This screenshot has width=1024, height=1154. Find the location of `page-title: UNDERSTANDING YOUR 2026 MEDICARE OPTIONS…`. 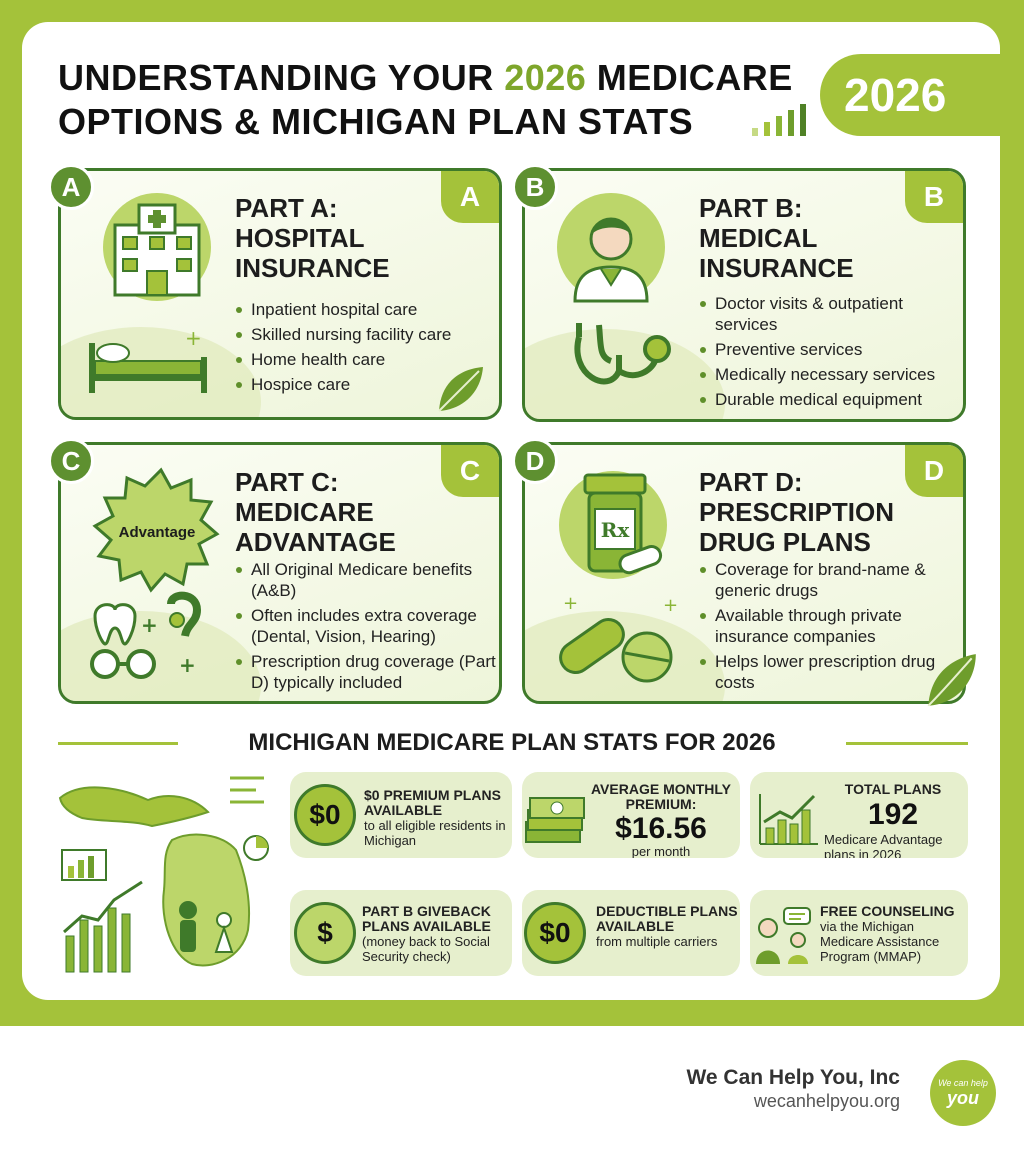

page-title: UNDERSTANDING YOUR 2026 MEDICARE OPTIONS… is located at coordinates (425, 99).